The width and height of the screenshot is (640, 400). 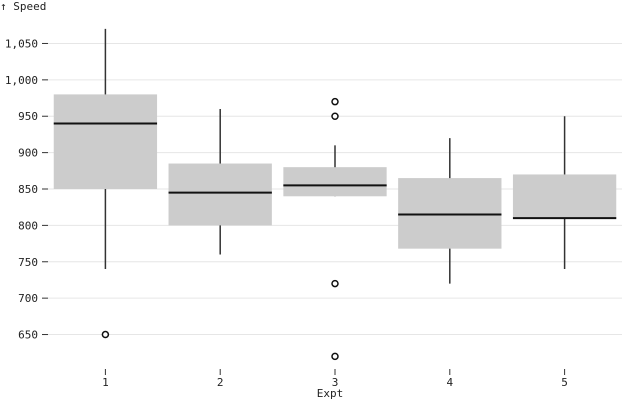 I want to click on y-axis: 650 700 750 800 850 900 950 1,000 1,050, so click(x=26, y=189).